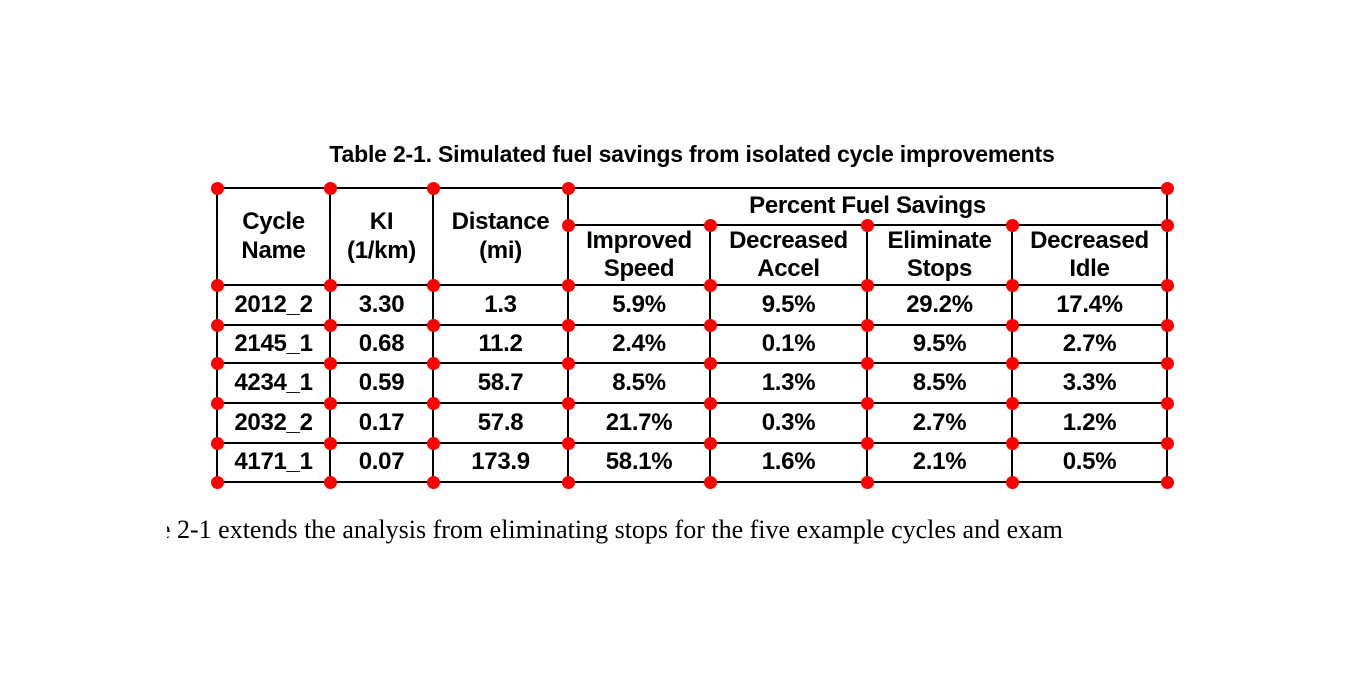  Describe the element at coordinates (939, 255) in the screenshot. I see `col-header-eliminate-stops: Eliminate Stops` at that location.